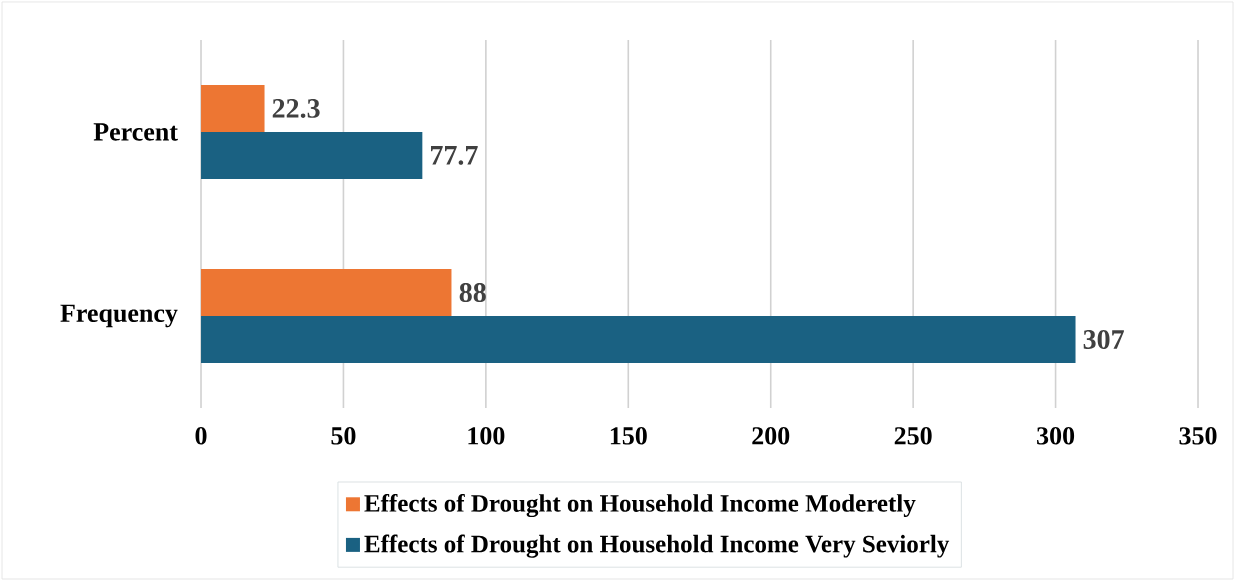 The image size is (1235, 581). Describe the element at coordinates (628, 436) in the screenshot. I see `x-tick-label: 150` at that location.